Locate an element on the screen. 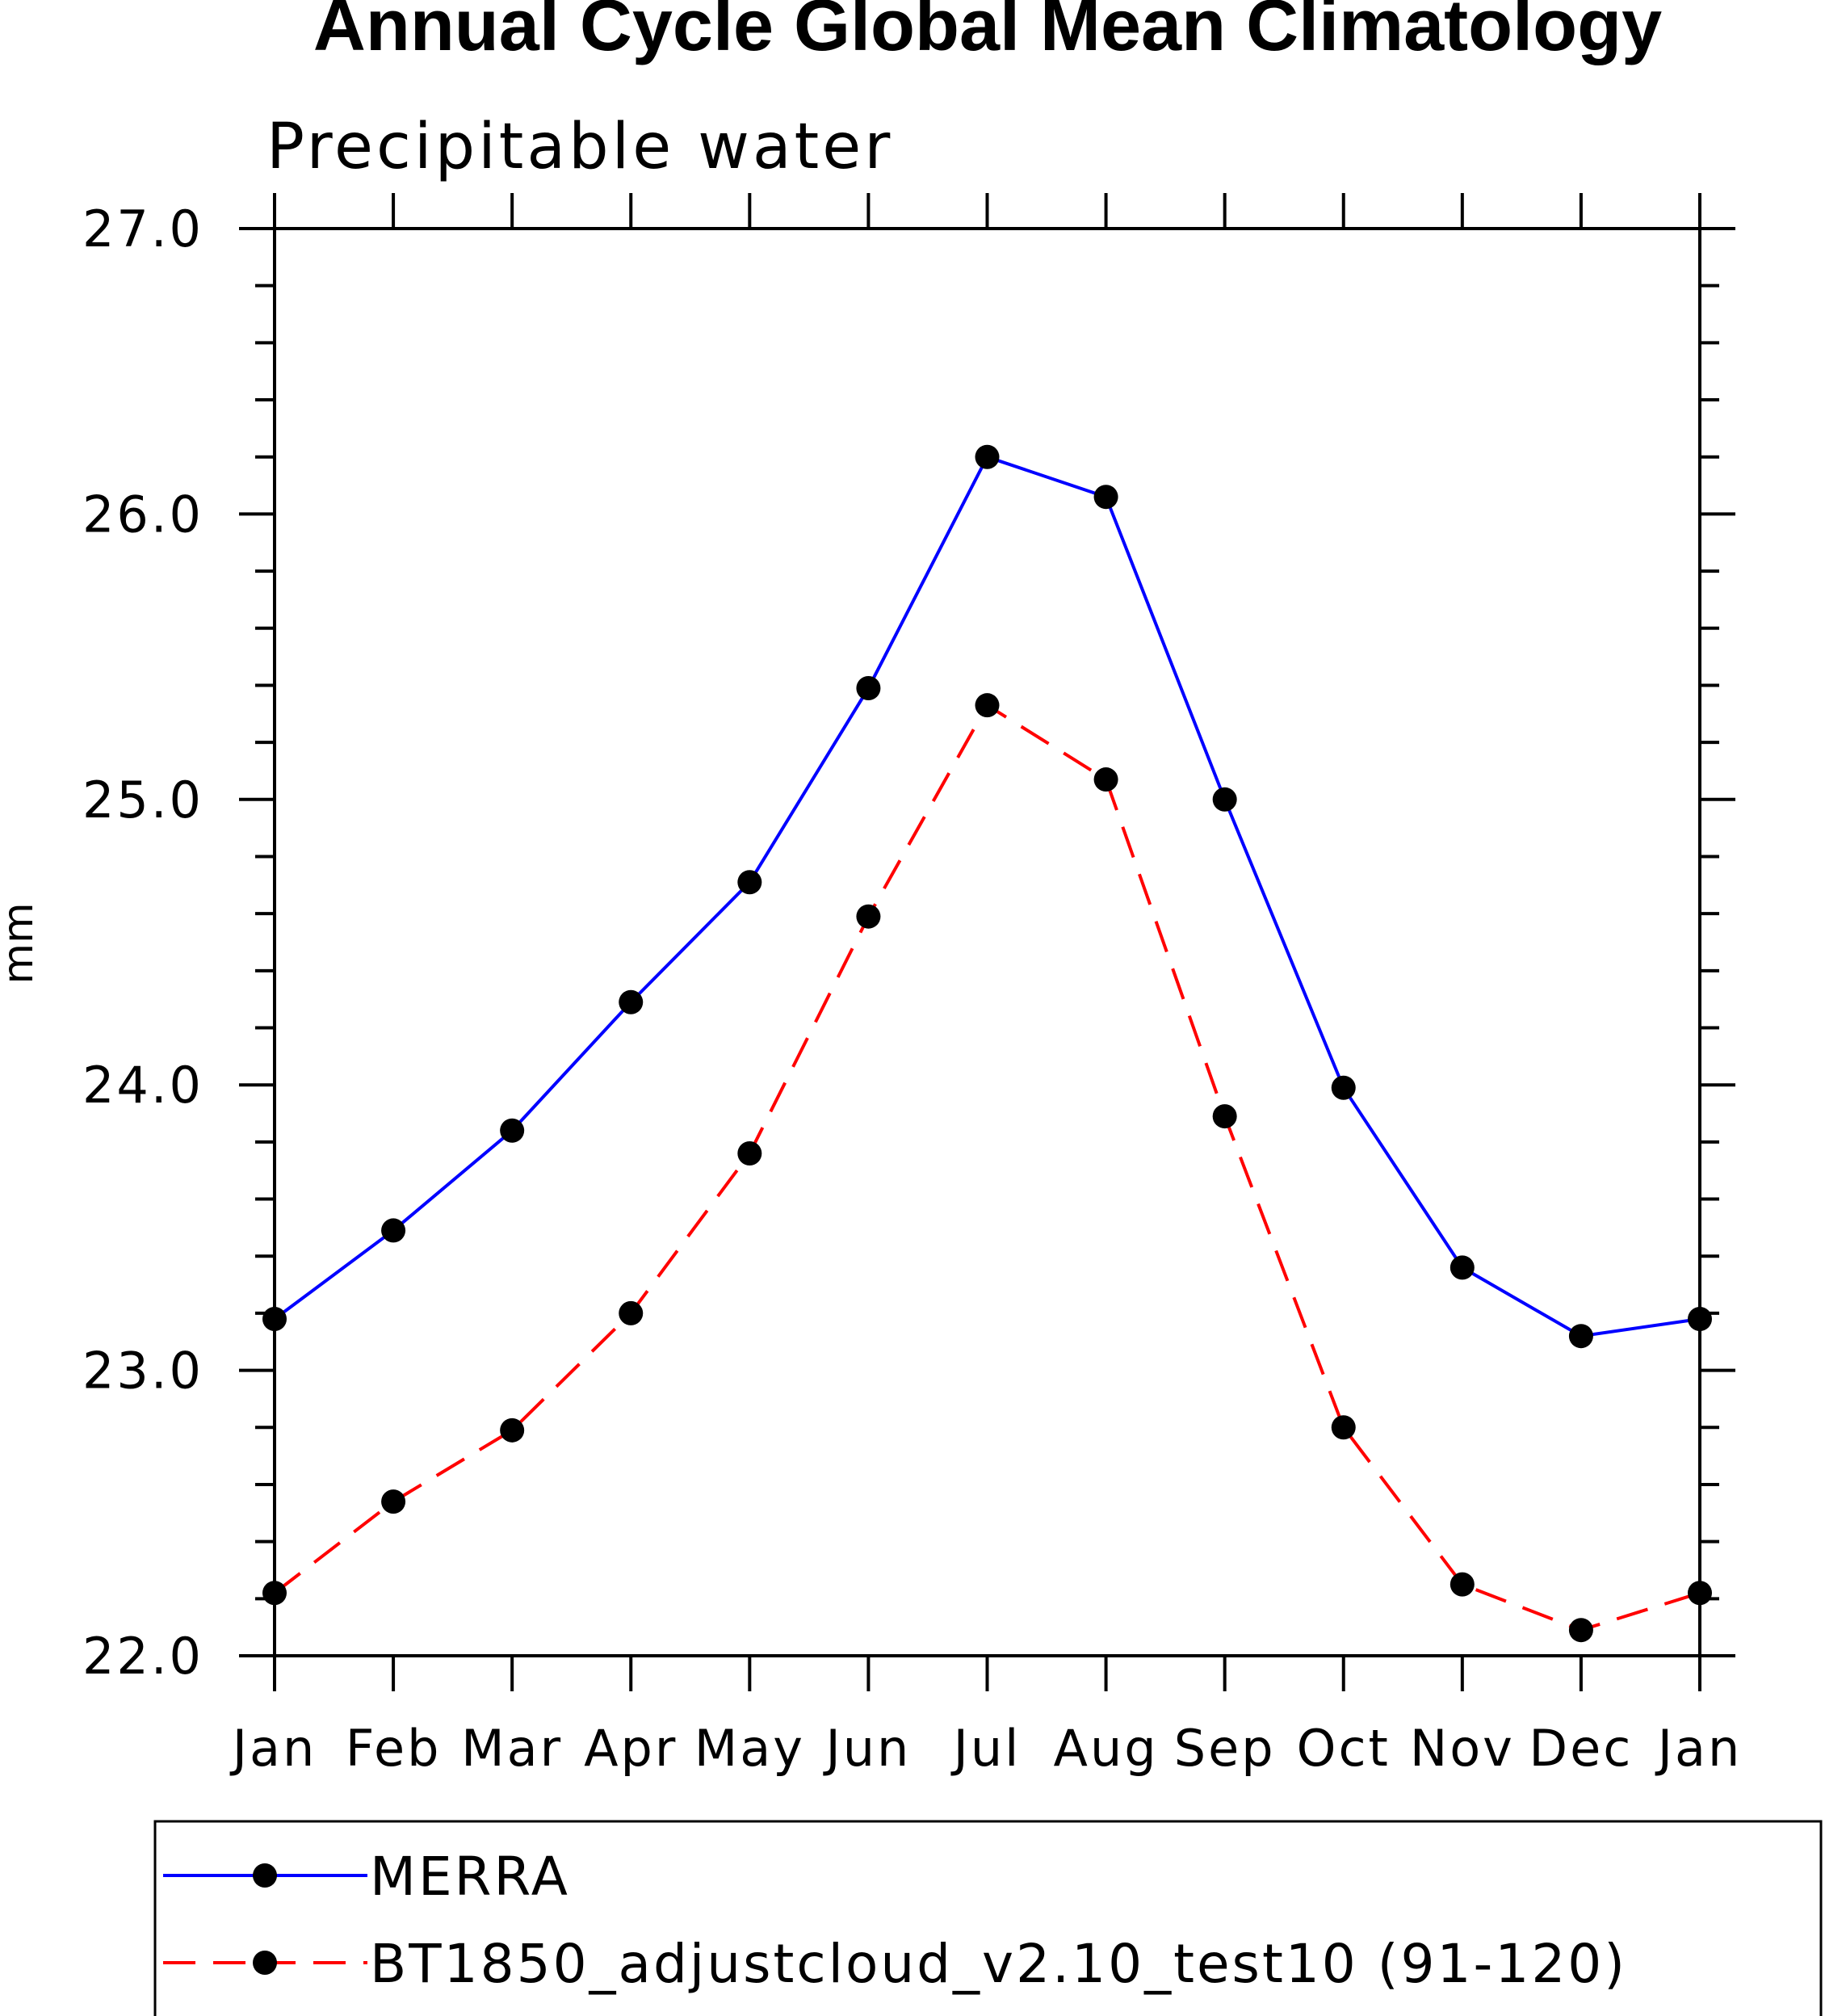  x-tick-label: Dec is located at coordinates (1581, 1748).